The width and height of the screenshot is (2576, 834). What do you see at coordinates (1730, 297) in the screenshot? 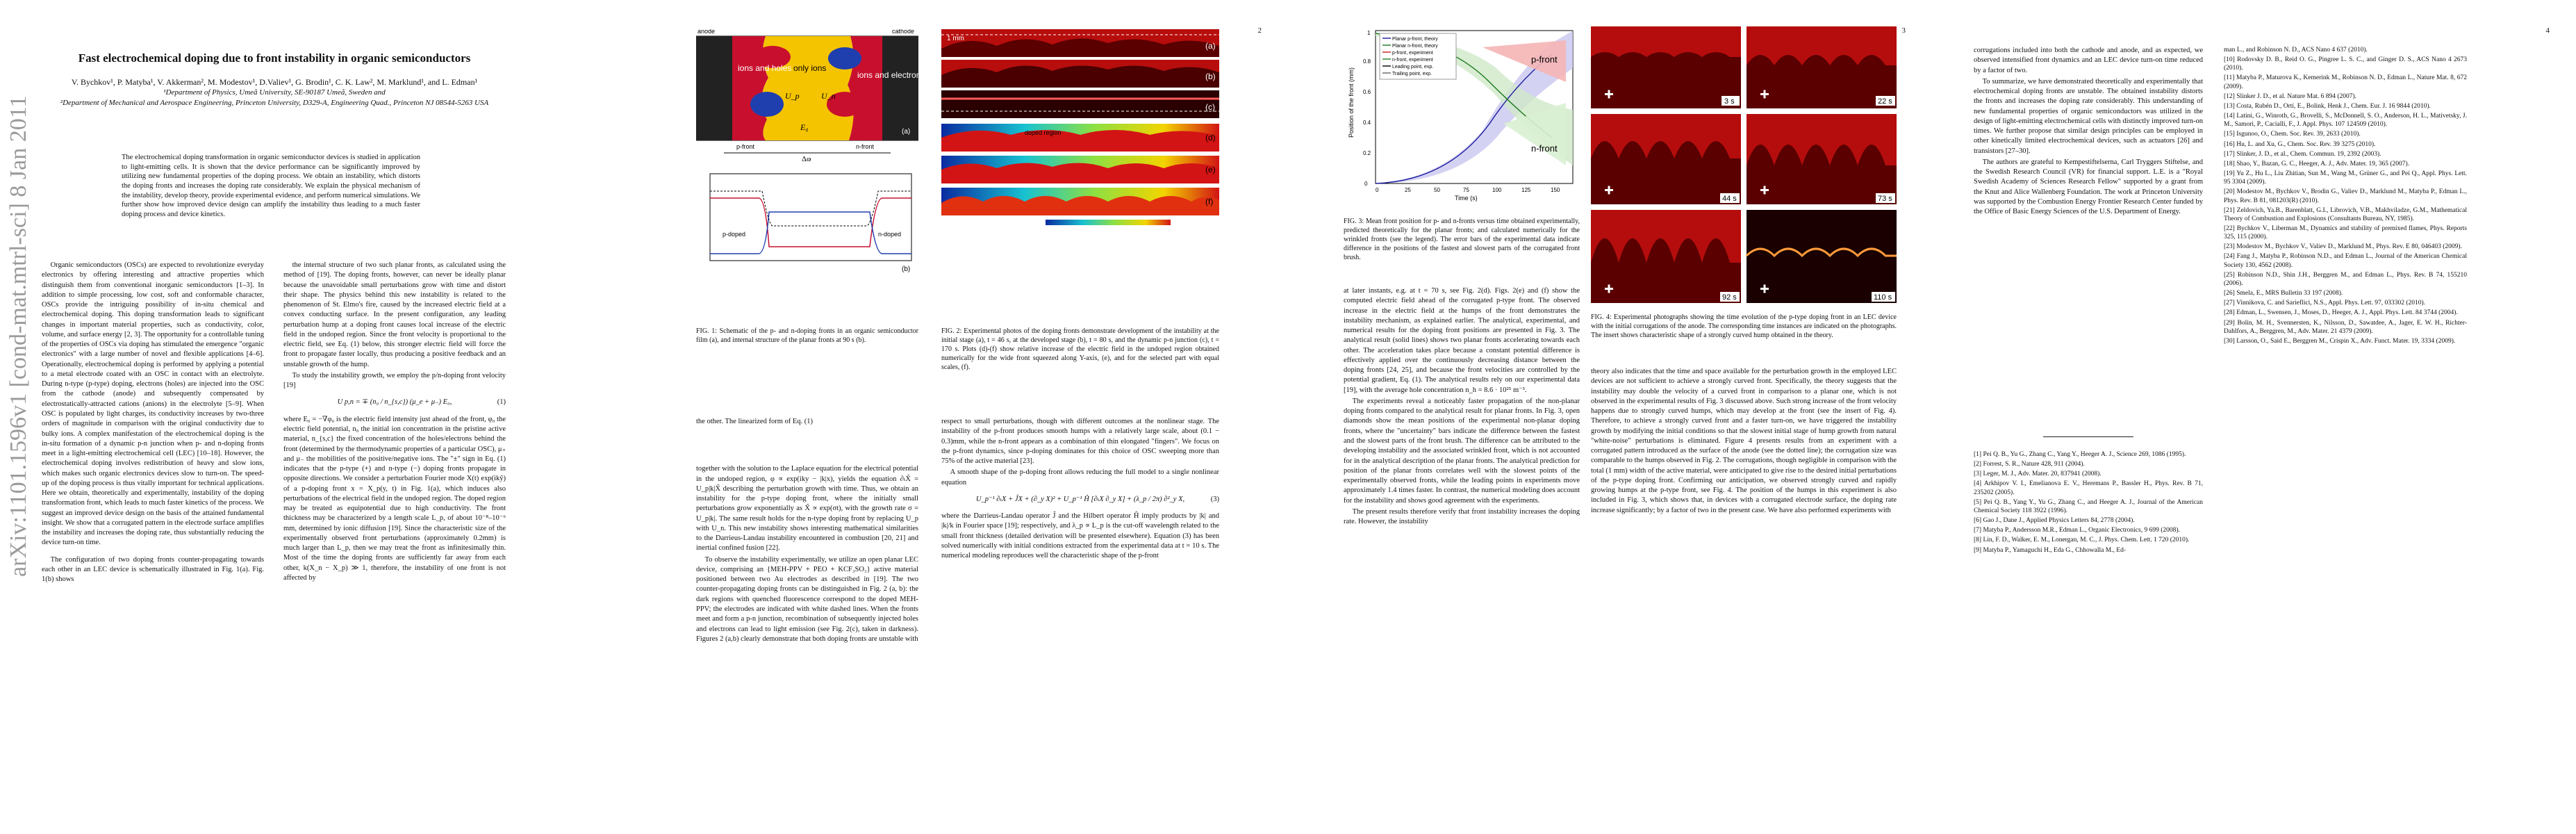
I see `time-label: 92 s` at bounding box center [1730, 297].